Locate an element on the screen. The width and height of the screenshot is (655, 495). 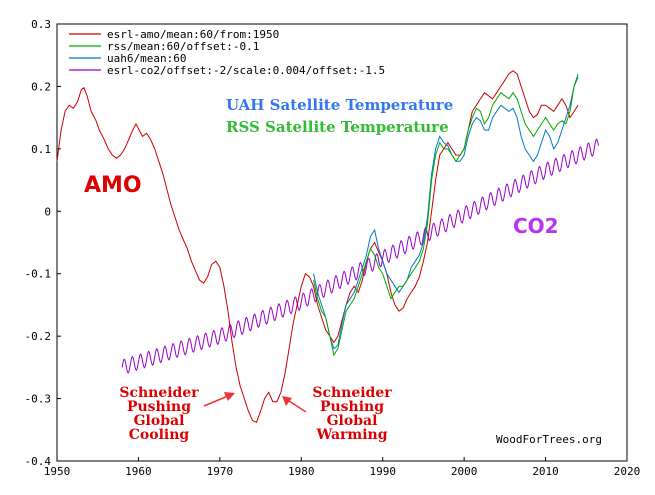
x-tick-label: 1990 is located at coordinates (382, 471).